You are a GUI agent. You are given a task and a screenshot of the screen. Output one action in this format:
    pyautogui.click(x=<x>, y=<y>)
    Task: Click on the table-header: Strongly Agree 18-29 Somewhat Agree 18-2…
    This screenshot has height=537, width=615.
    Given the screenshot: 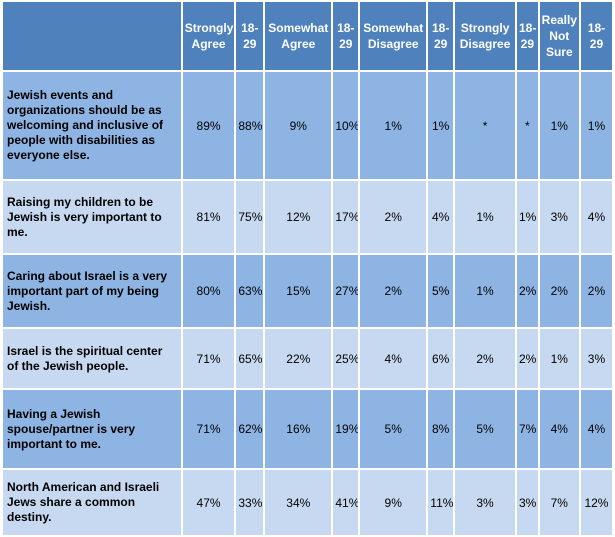 What is the action you would take?
    pyautogui.click(x=307, y=36)
    